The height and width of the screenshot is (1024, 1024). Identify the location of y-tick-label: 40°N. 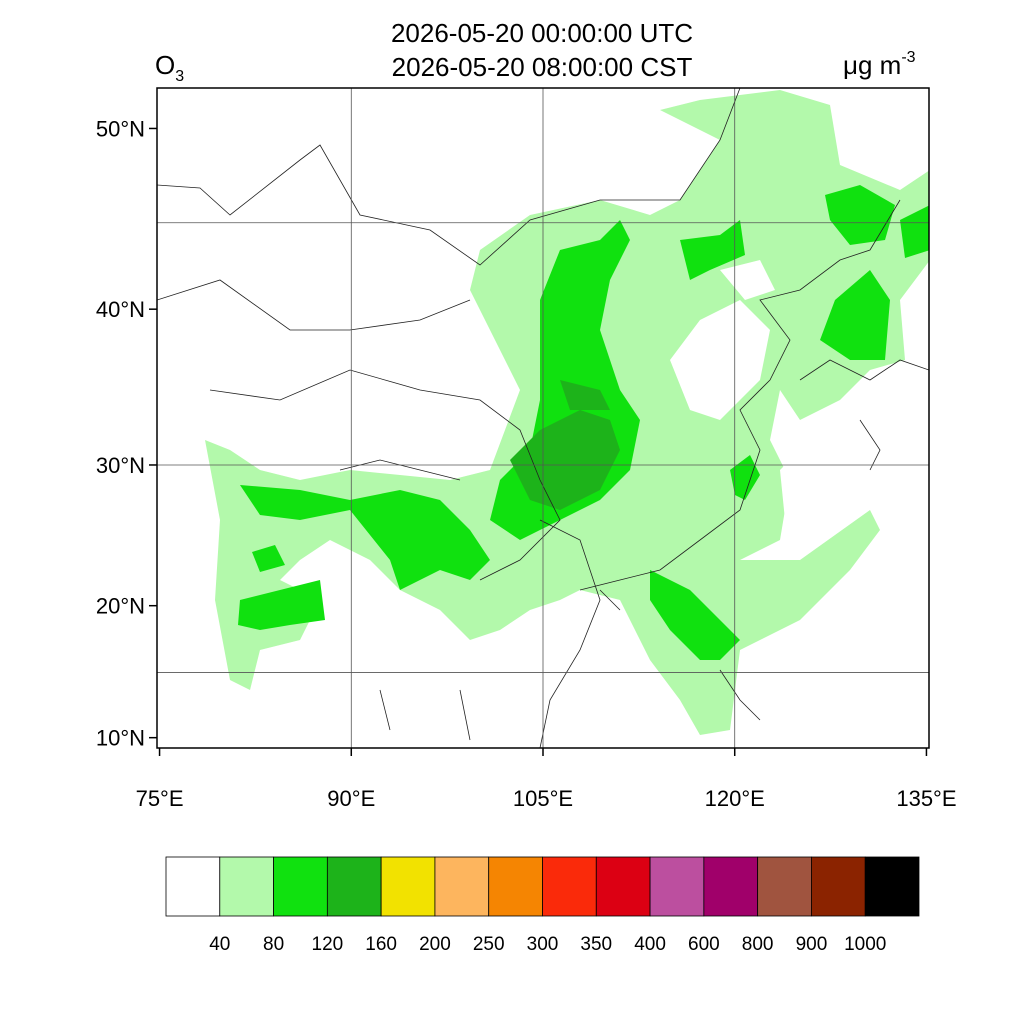
(120, 309).